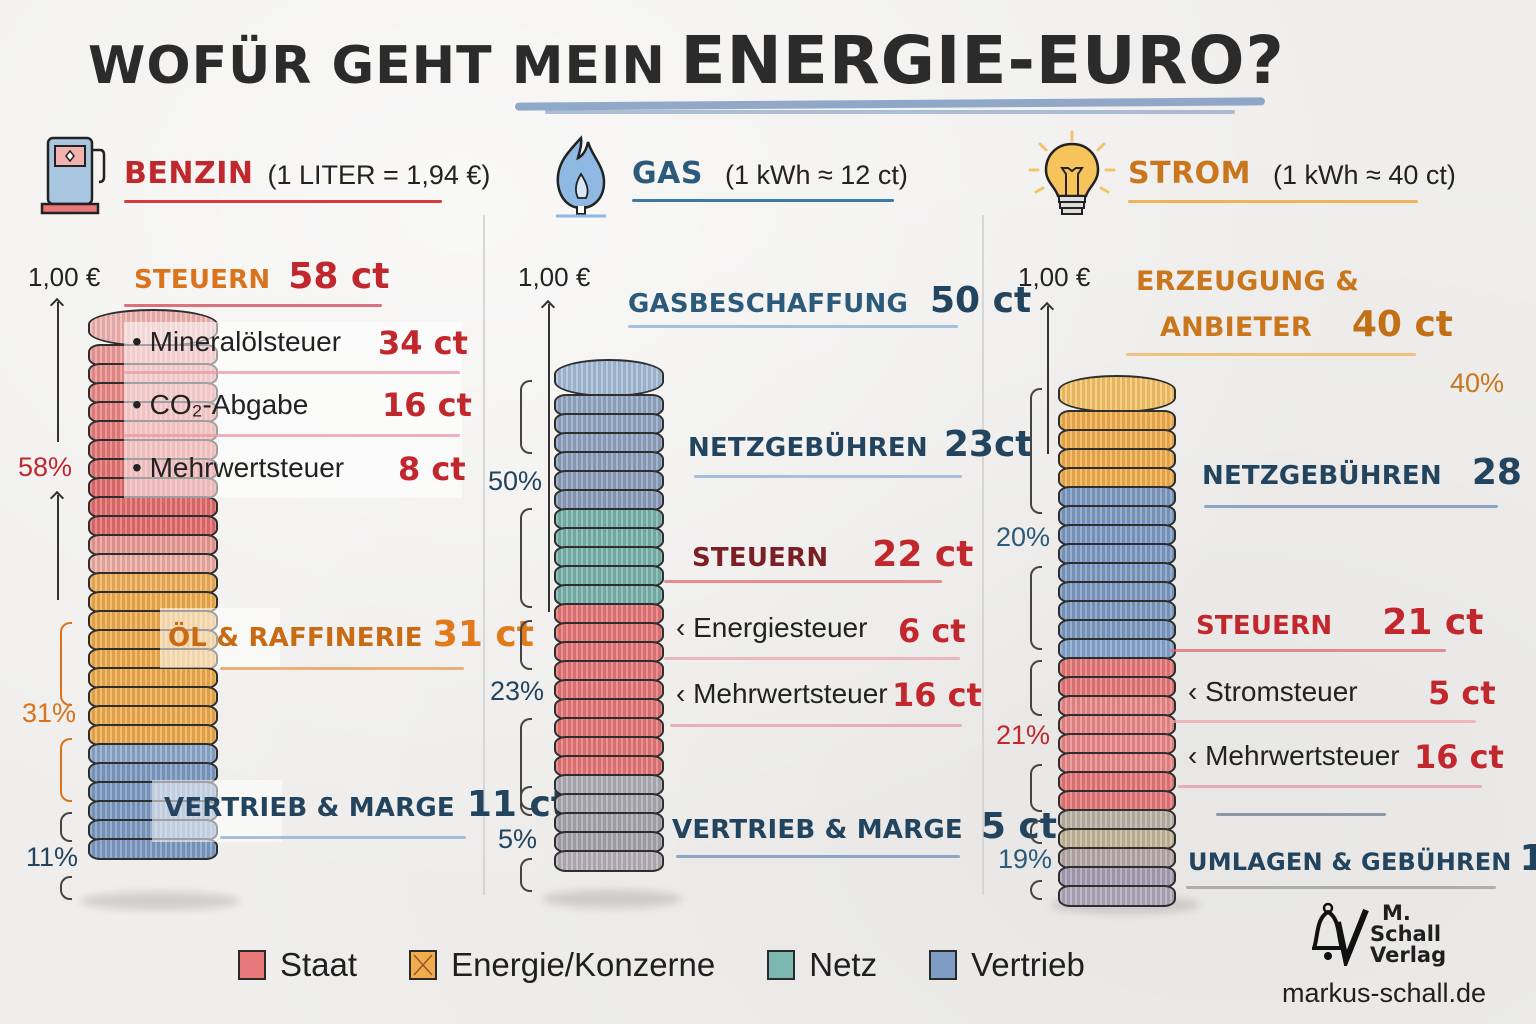 Image resolution: width=1536 pixels, height=1024 pixels. What do you see at coordinates (1036, 688) in the screenshot?
I see `bracket-steuern` at bounding box center [1036, 688].